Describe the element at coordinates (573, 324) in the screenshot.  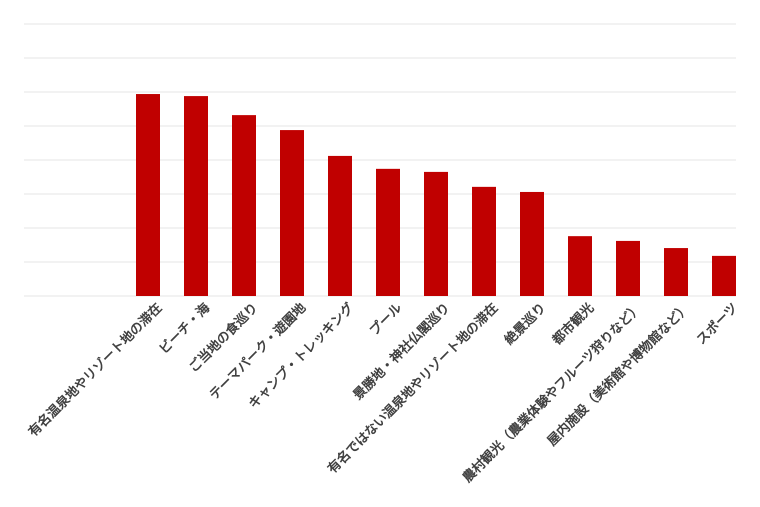
I see `x-tick-label: 都市観光` at that location.